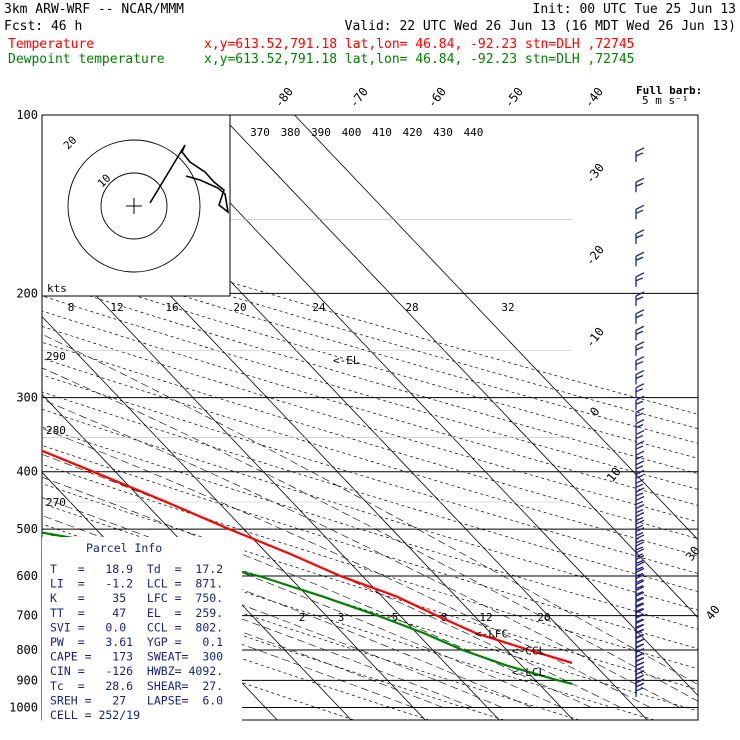 The image size is (740, 740). I want to click on speed-scale-label: 12, so click(116, 307).